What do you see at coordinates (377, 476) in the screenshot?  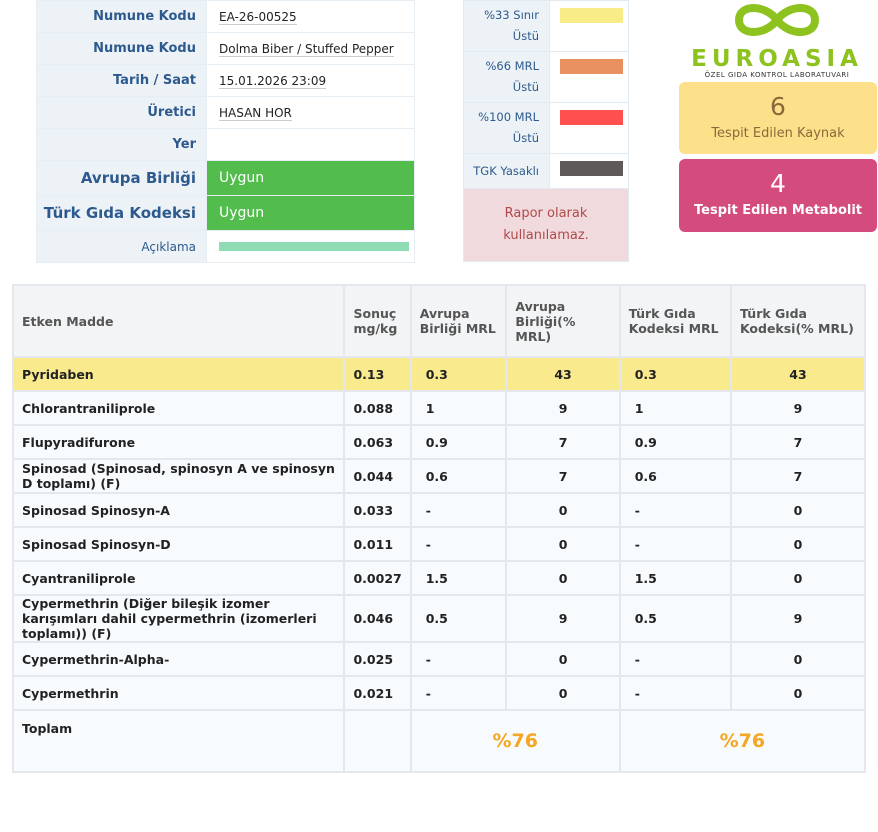 I see `table-cell: 0.044` at bounding box center [377, 476].